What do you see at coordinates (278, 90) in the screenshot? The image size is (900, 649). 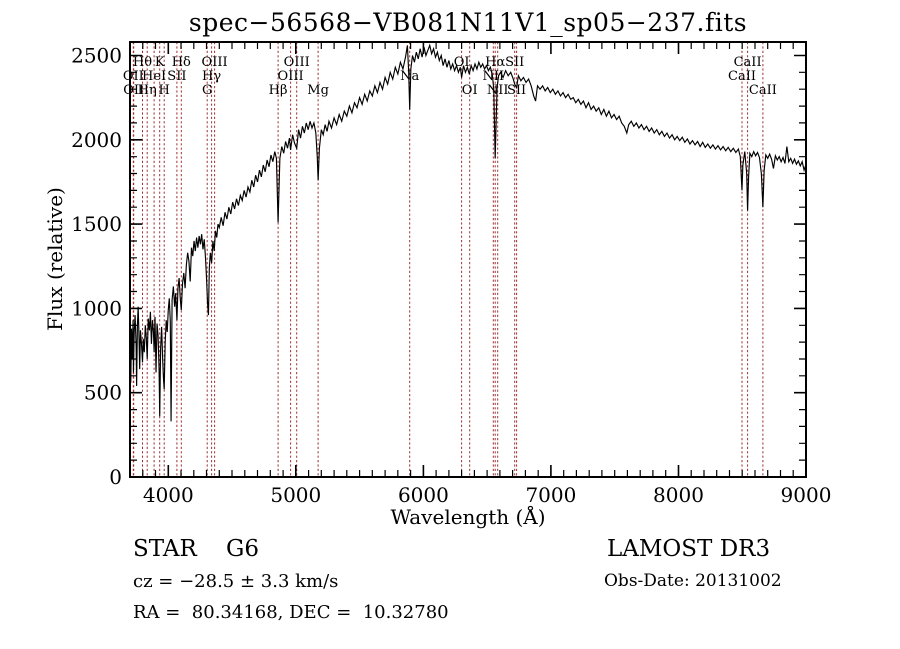 I see `spectral-line-label: Hβ` at bounding box center [278, 90].